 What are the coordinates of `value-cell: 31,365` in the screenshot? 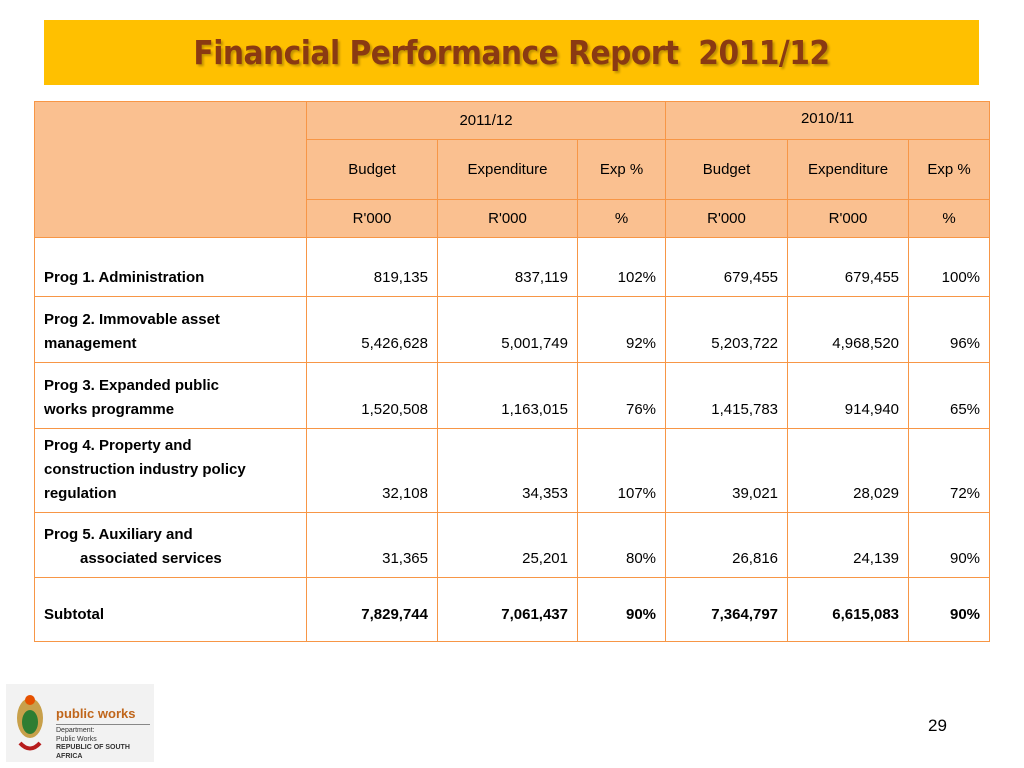 It's located at (372, 545).